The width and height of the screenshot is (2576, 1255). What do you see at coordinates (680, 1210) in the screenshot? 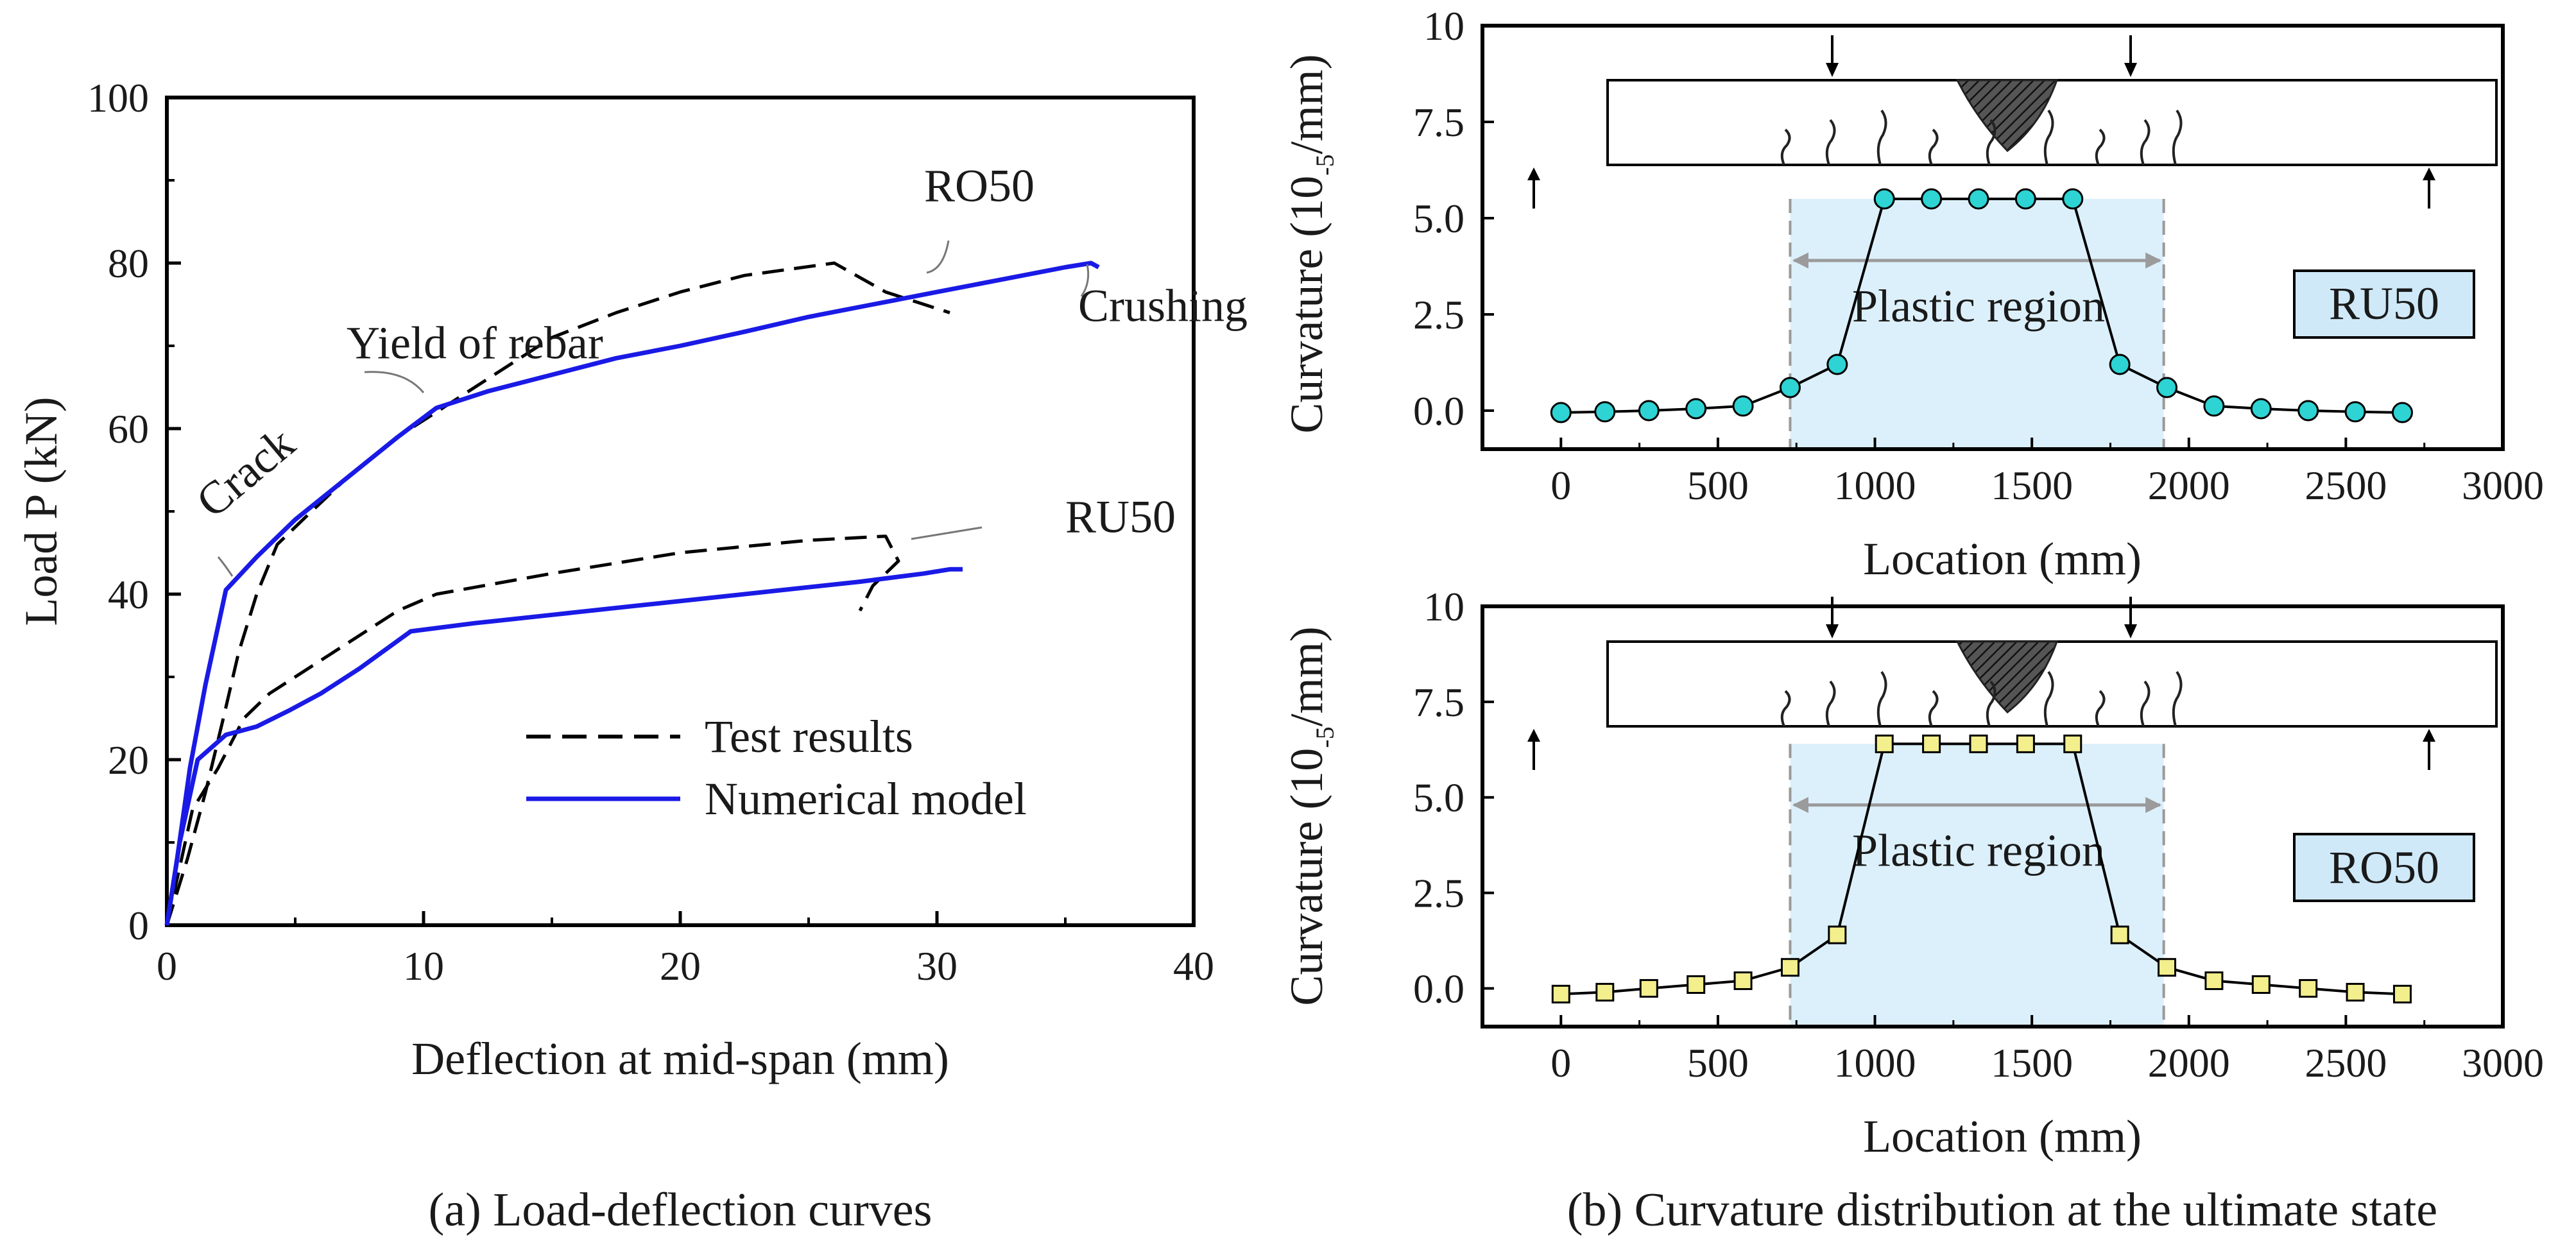
I see `caption-a: (a) Load-deflection curves` at bounding box center [680, 1210].